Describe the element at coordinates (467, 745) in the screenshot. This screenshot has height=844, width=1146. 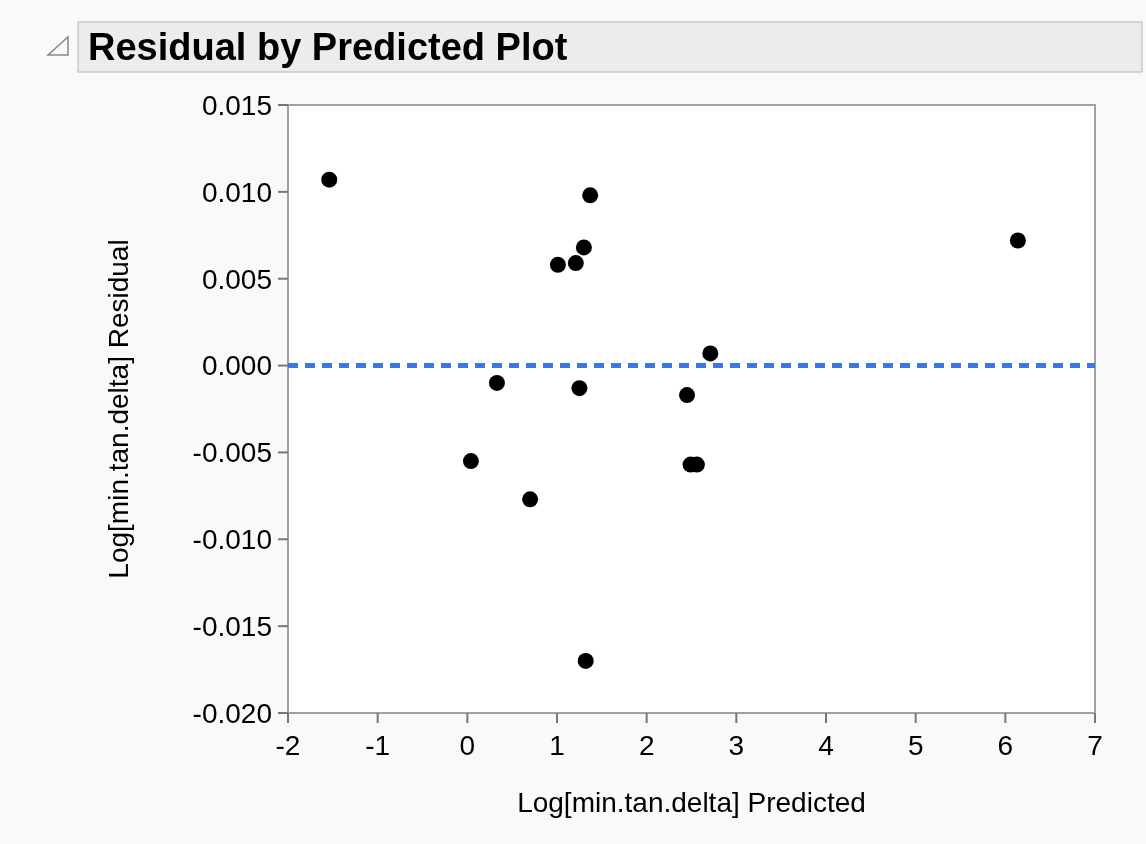
I see `x-tick-label: 0` at that location.